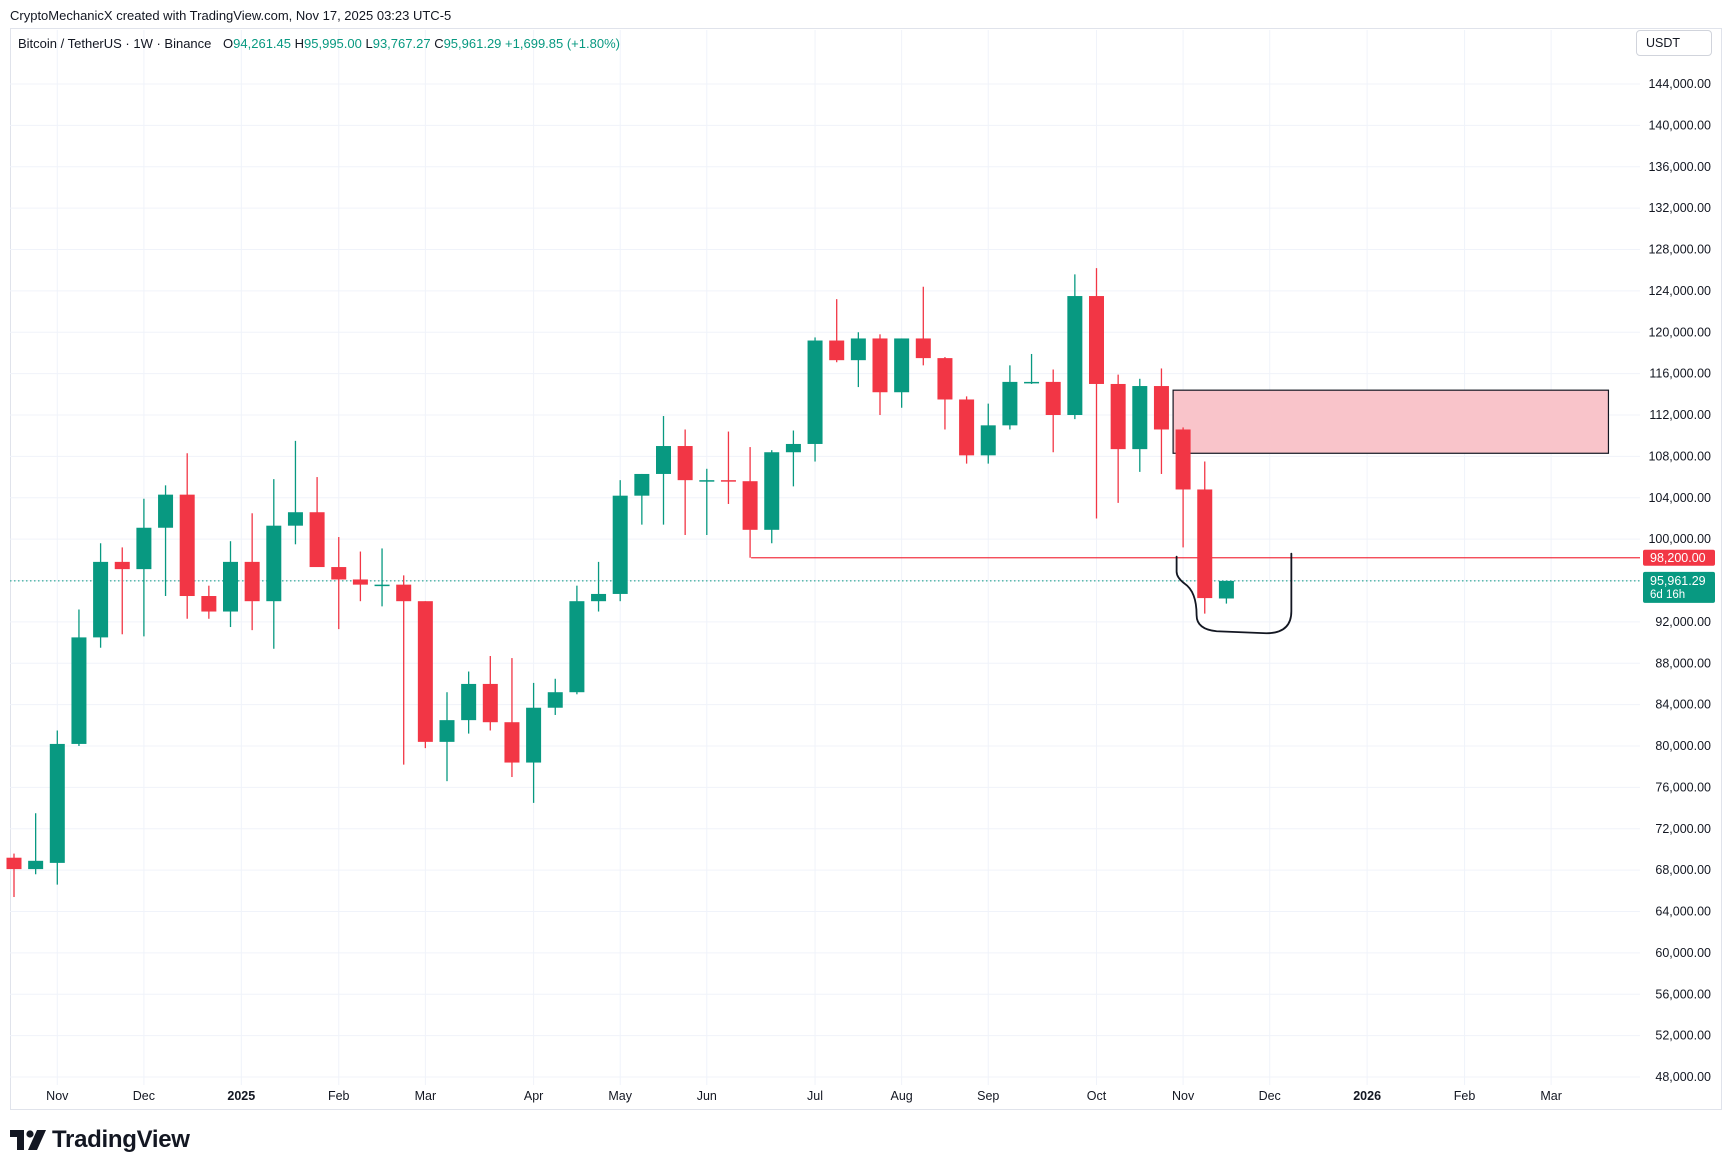 This screenshot has width=1730, height=1171. What do you see at coordinates (333, 43) in the screenshot?
I see `high-value: 95,995.00` at bounding box center [333, 43].